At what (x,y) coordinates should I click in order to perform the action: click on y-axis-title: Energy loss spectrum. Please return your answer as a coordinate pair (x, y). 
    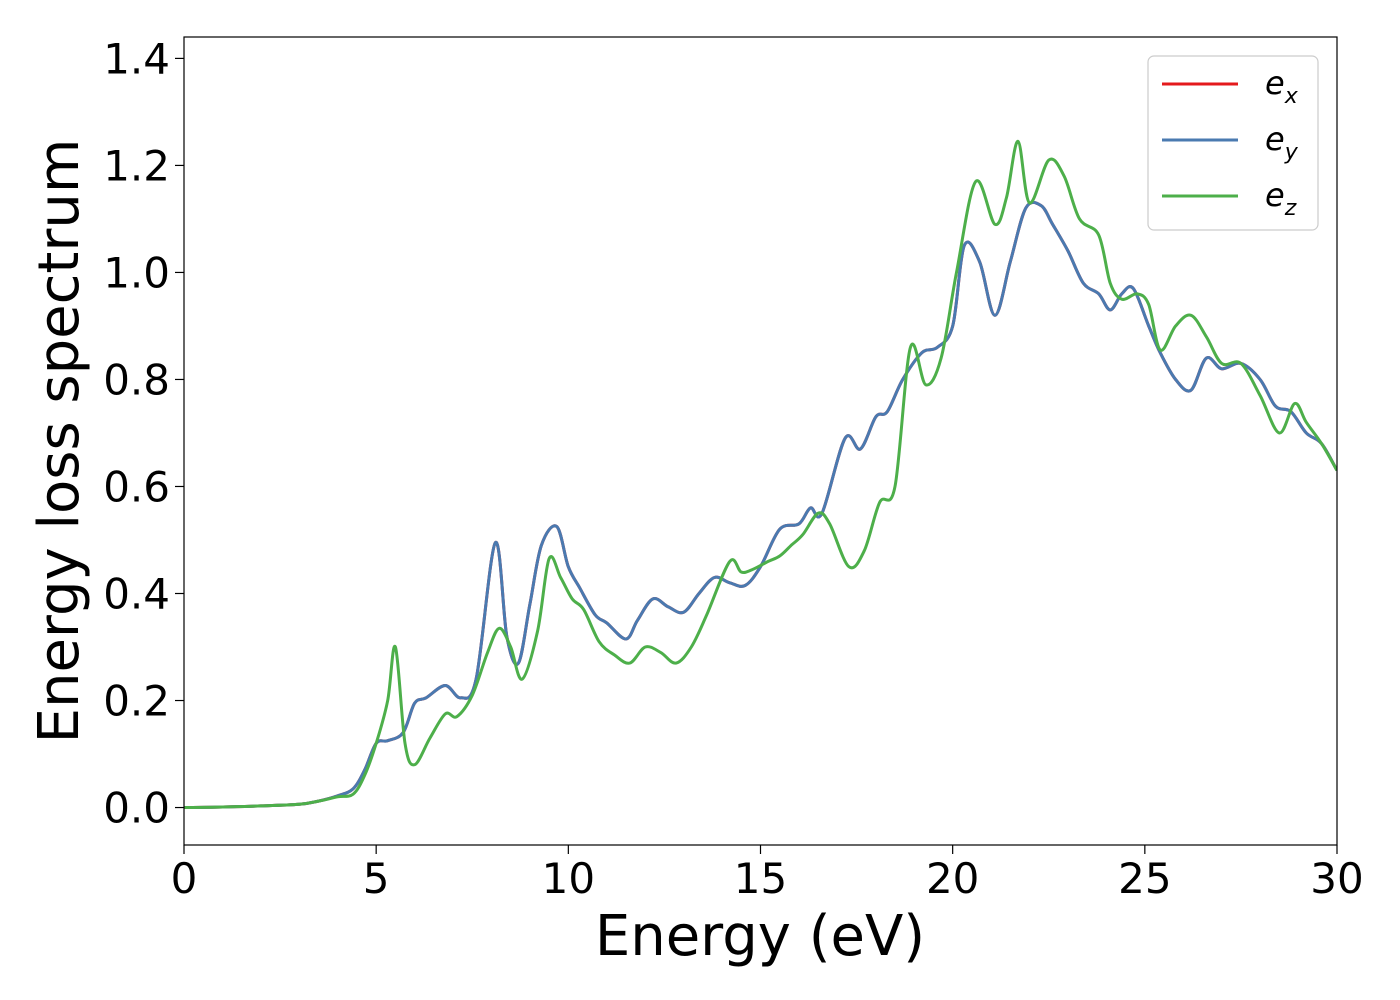
    Looking at the image, I should click on (59, 441).